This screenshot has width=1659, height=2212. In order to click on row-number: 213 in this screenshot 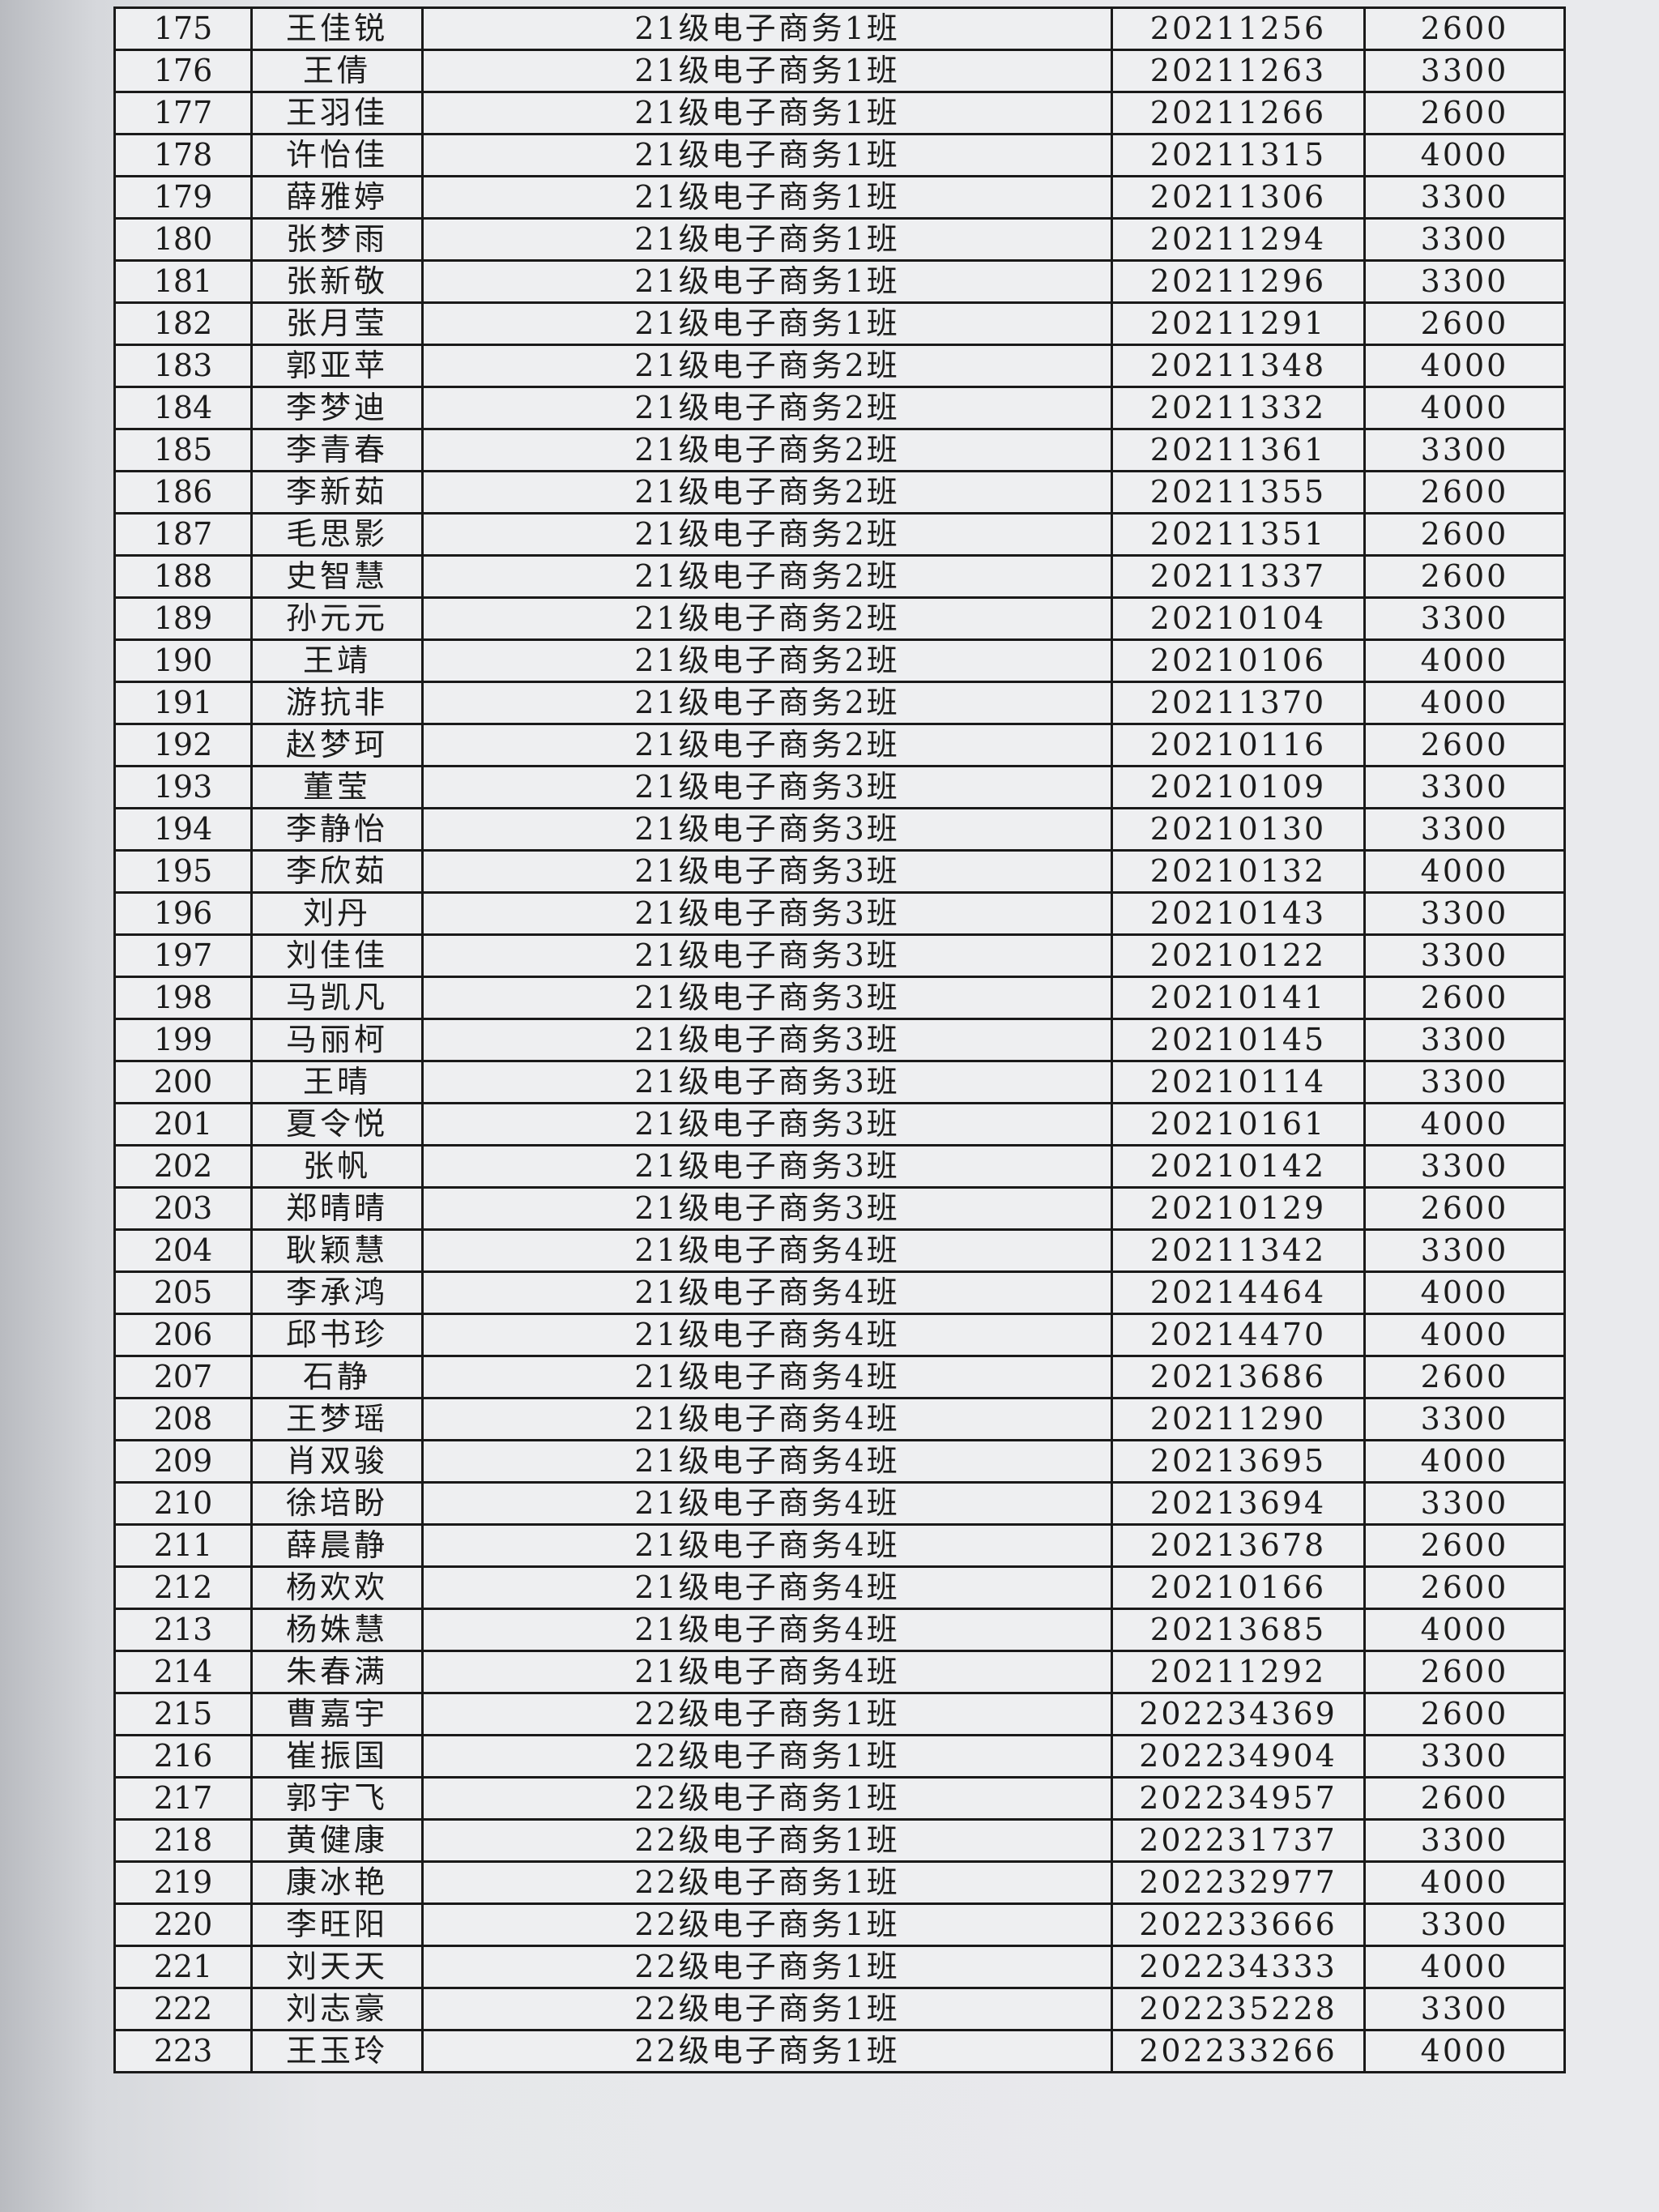, I will do `click(183, 1630)`.